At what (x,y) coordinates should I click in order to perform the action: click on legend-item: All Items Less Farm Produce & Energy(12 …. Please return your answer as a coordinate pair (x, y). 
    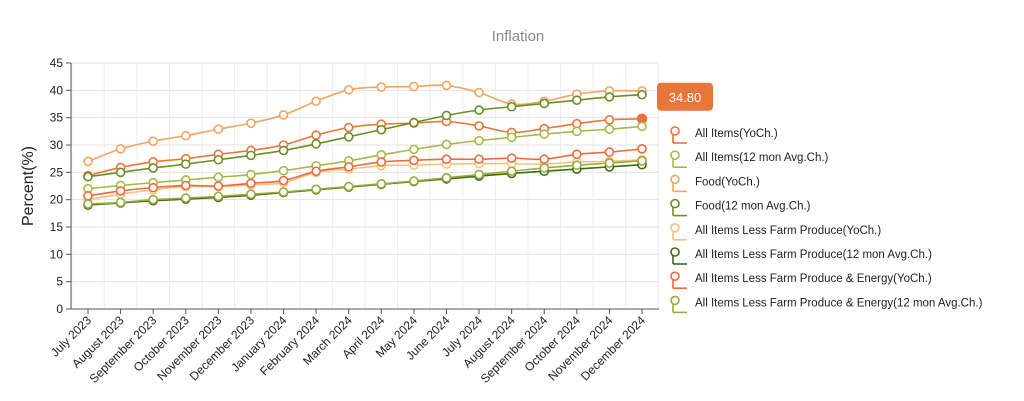
    Looking at the image, I should click on (826, 304).